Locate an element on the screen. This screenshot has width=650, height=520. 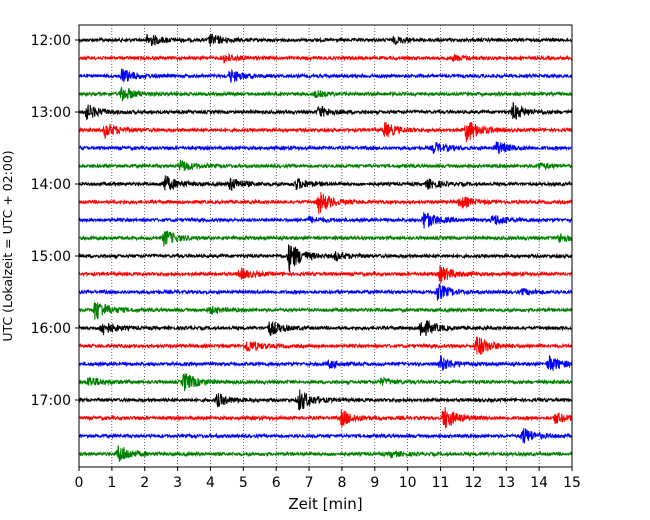
y-tick-label-0: 12:00 is located at coordinates (51, 41).